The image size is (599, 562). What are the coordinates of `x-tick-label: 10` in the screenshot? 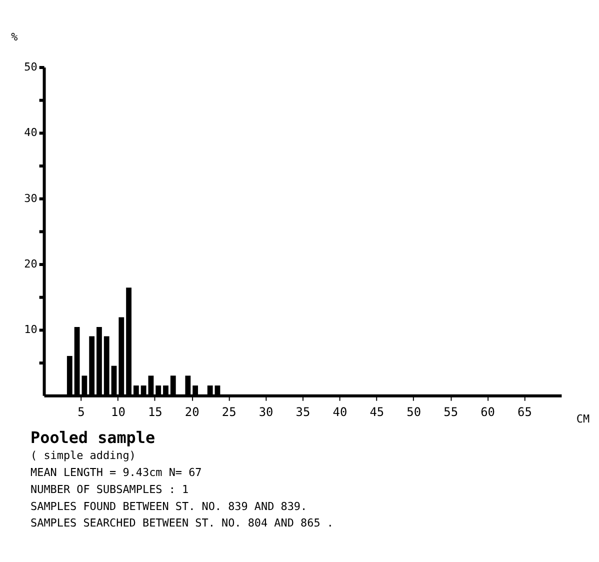 It's located at (118, 411).